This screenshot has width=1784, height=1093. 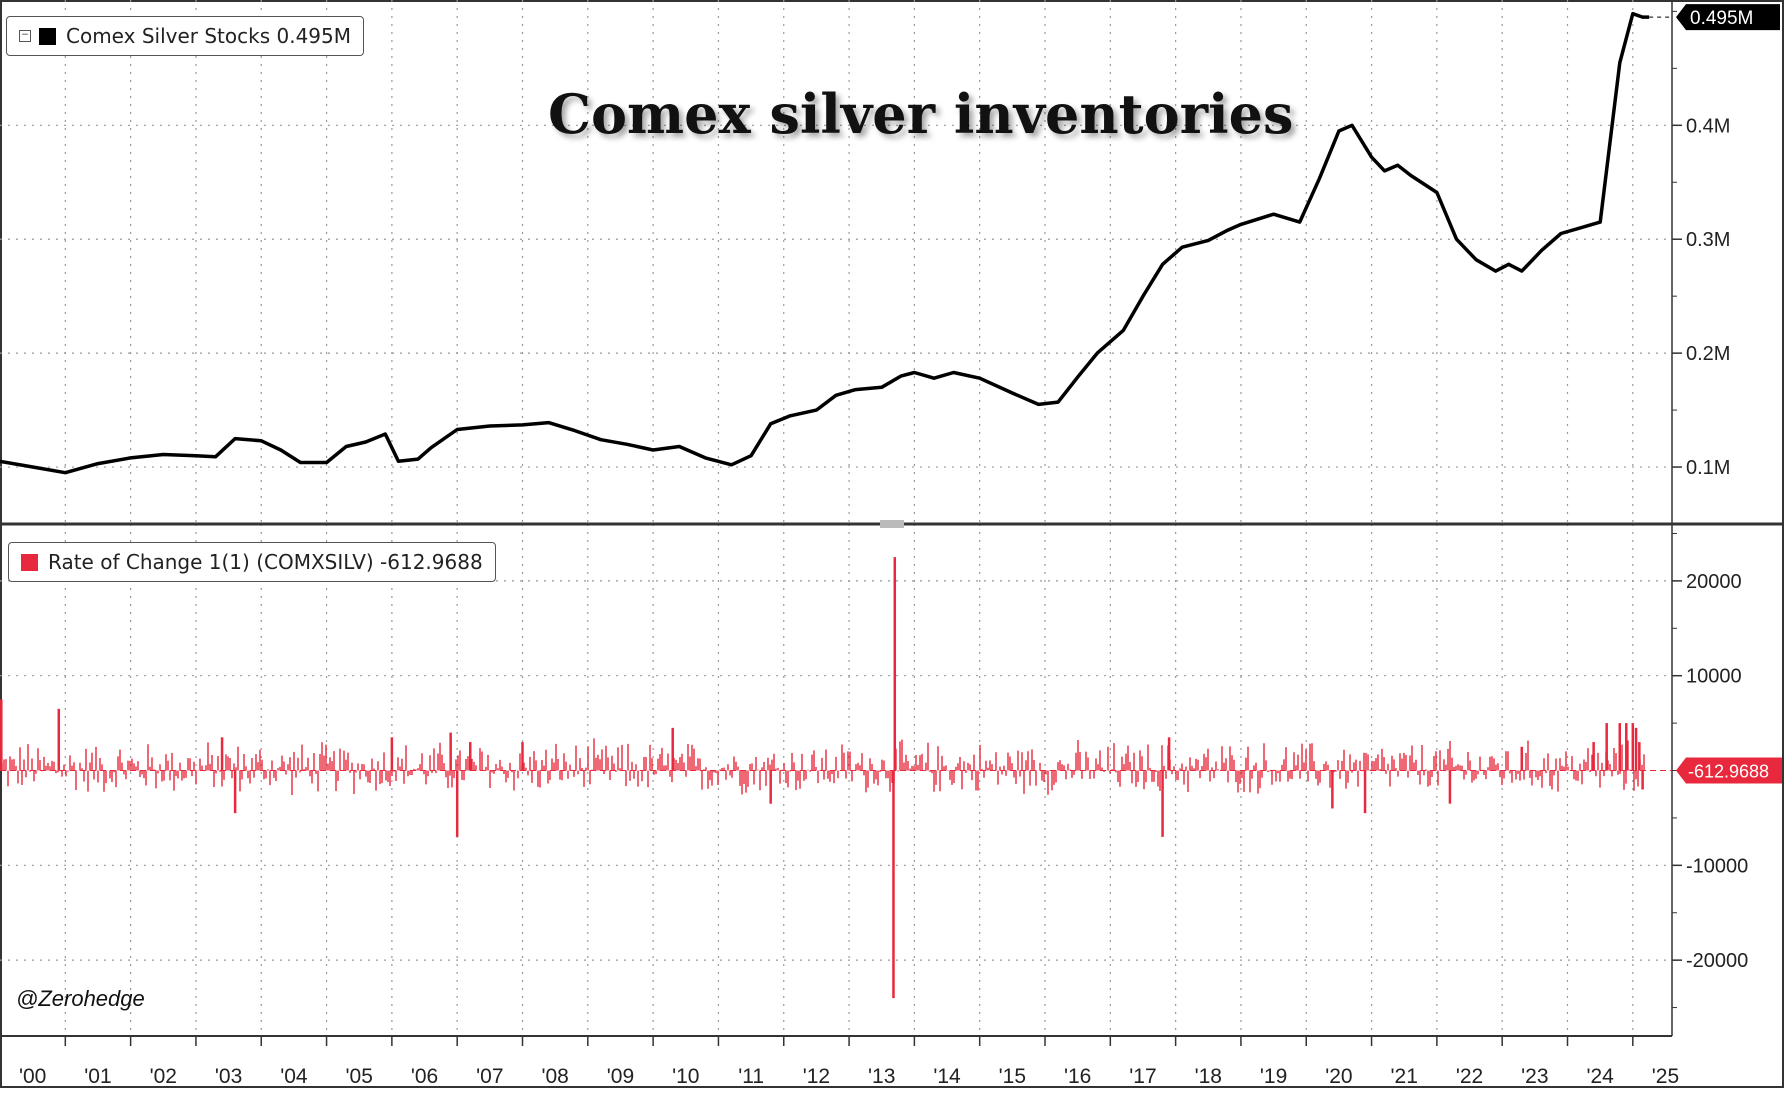 I want to click on y-tick-label: -20000, so click(x=1717, y=961).